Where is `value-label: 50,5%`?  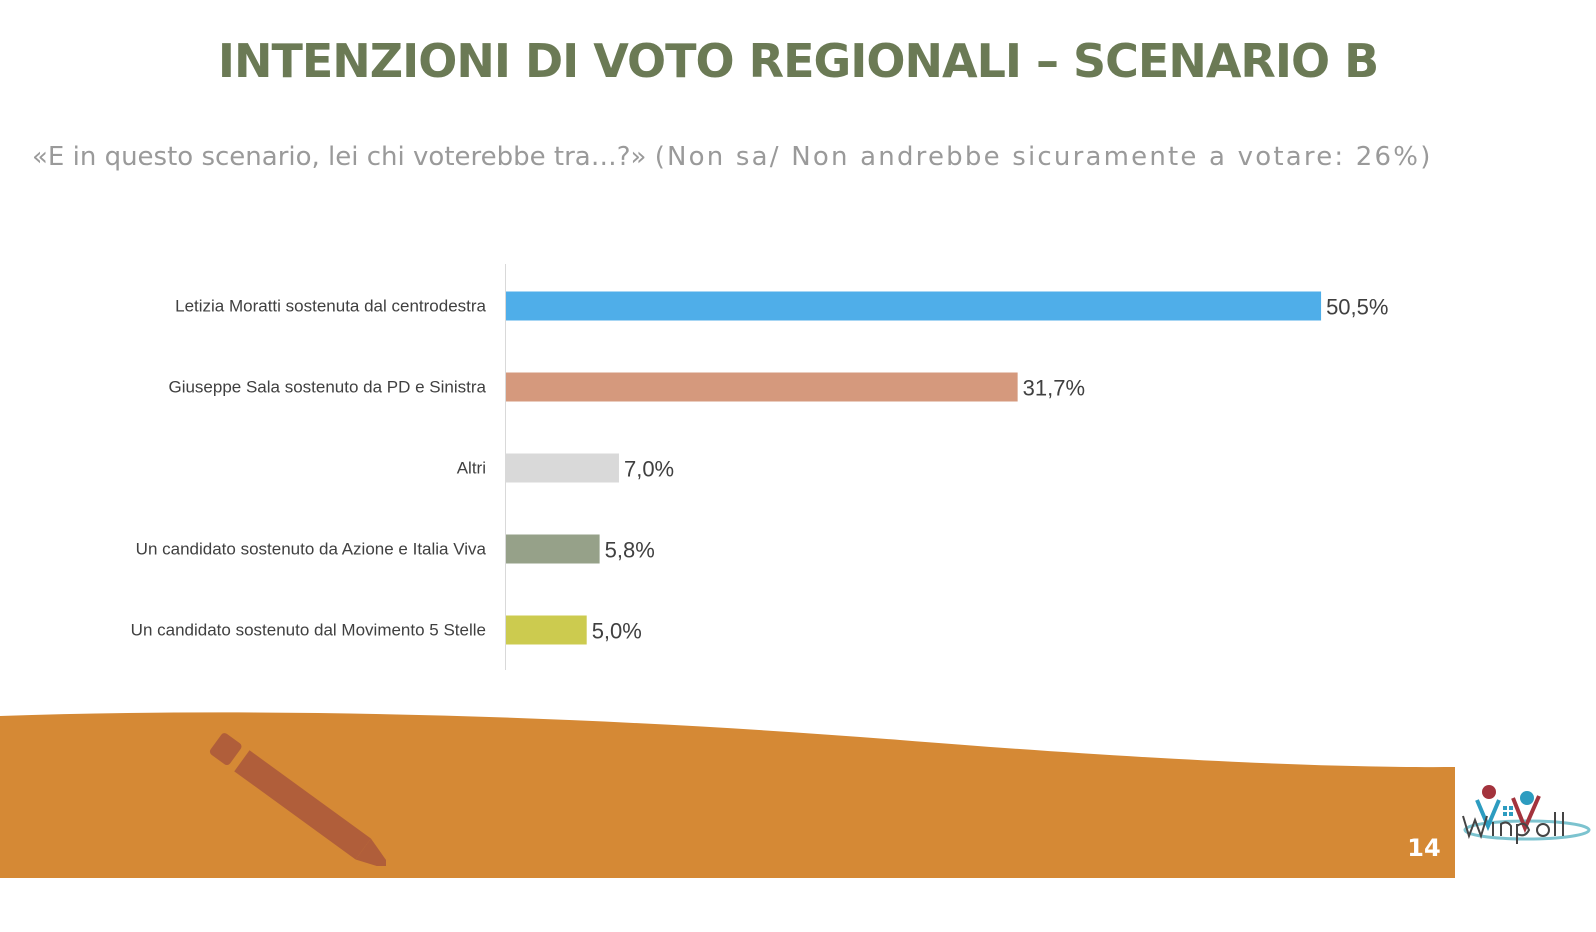
value-label: 50,5% is located at coordinates (1357, 307).